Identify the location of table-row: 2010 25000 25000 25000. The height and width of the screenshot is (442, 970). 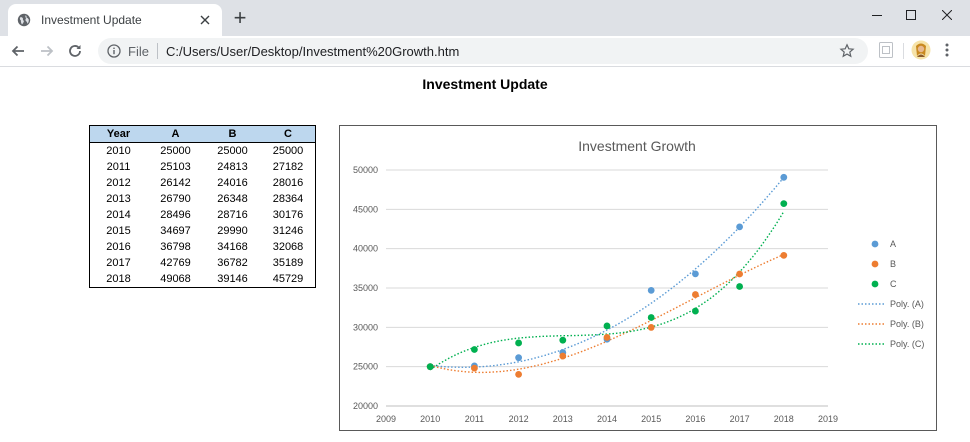
(203, 151).